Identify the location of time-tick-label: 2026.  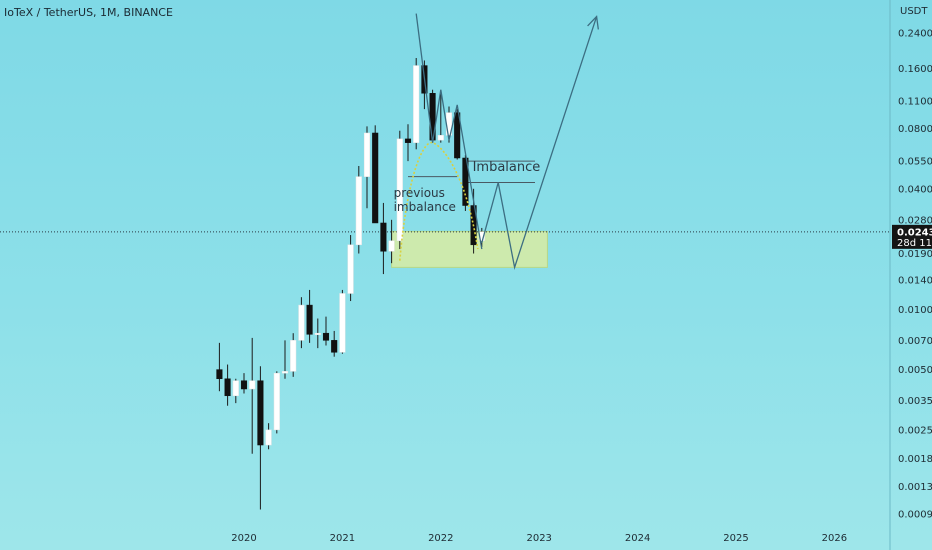
(834, 538).